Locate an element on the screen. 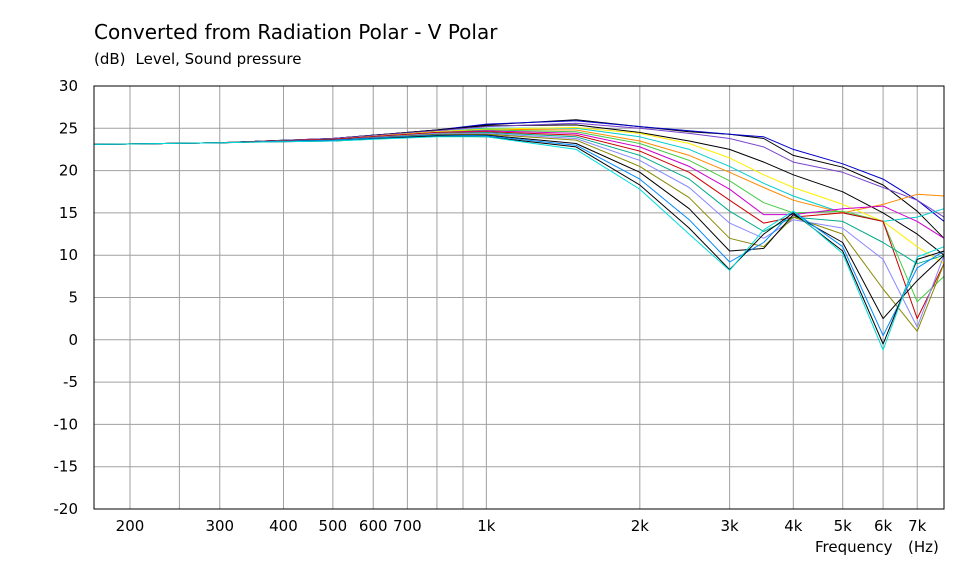 The width and height of the screenshot is (978, 564). y-tick-label: -10 is located at coordinates (66, 424).